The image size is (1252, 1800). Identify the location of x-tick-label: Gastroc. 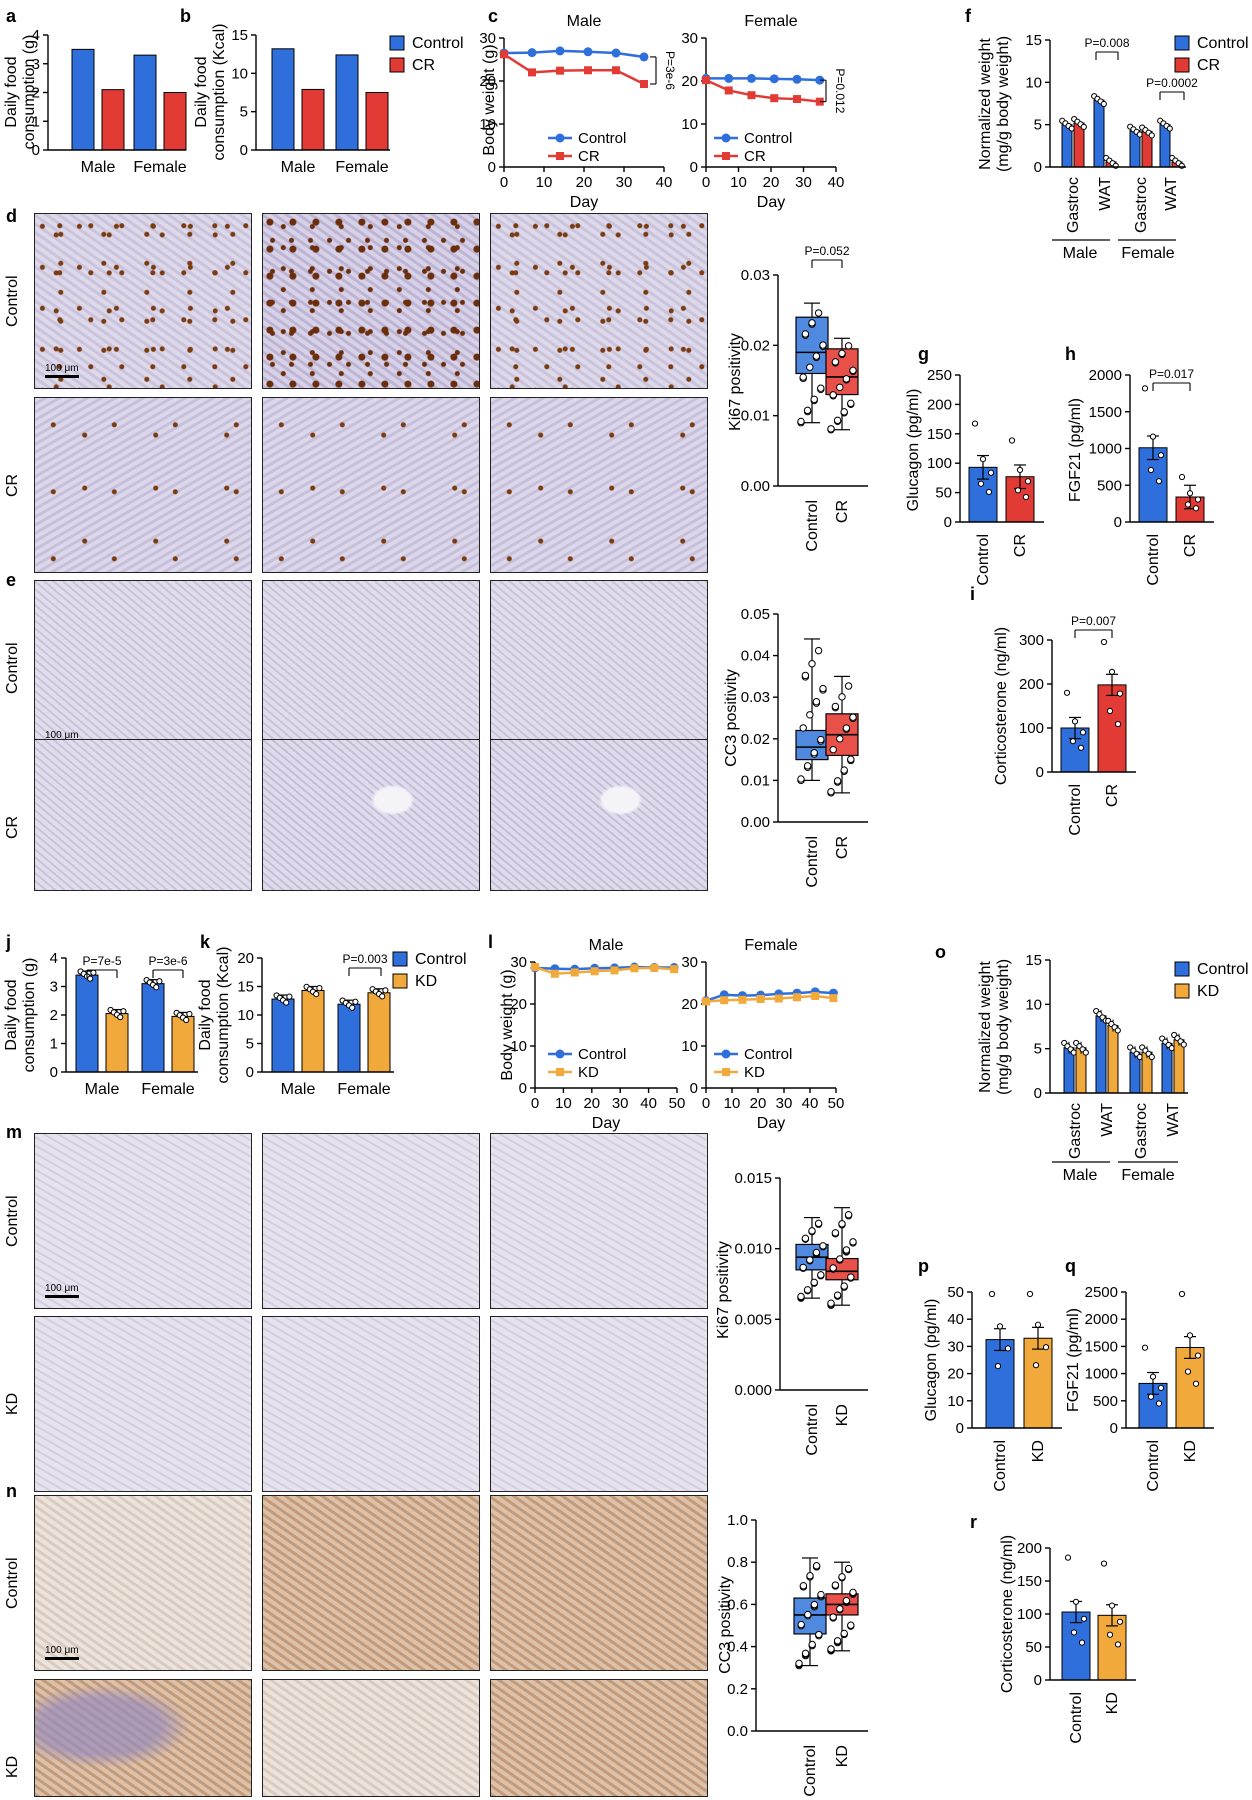
(1141, 1131).